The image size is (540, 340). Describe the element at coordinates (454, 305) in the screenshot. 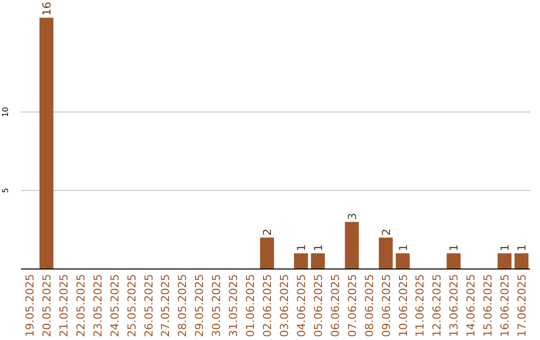

I see `x-tick-label: 13.06.2025` at that location.